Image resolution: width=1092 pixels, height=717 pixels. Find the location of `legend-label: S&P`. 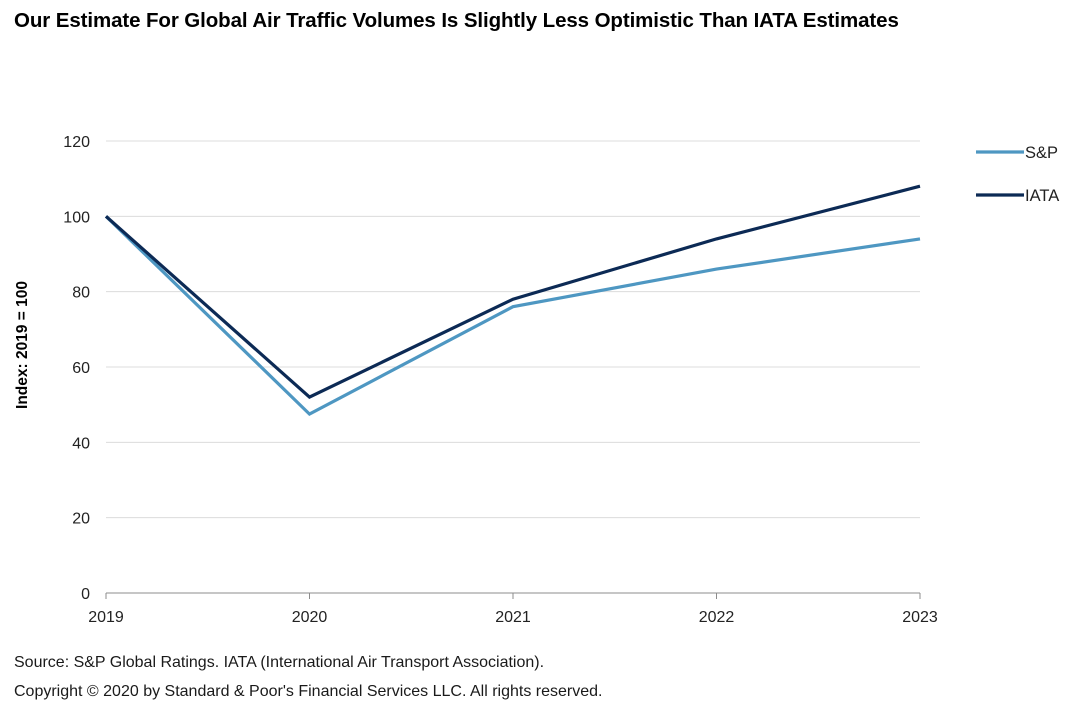

legend-label: S&P is located at coordinates (1041, 153).